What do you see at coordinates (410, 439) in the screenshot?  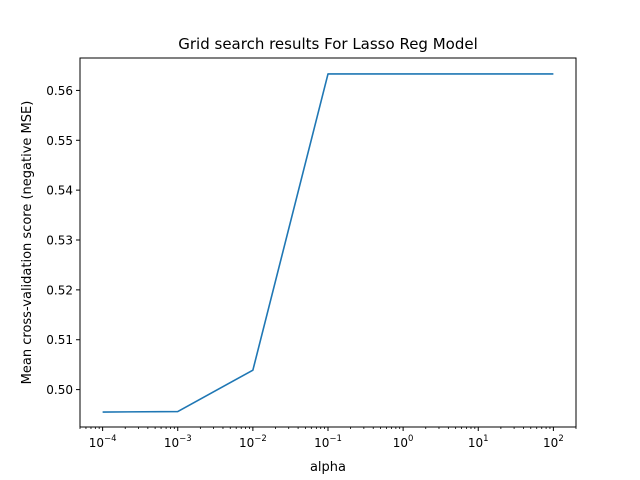 I see `x-tick-label-exponent: 0` at bounding box center [410, 439].